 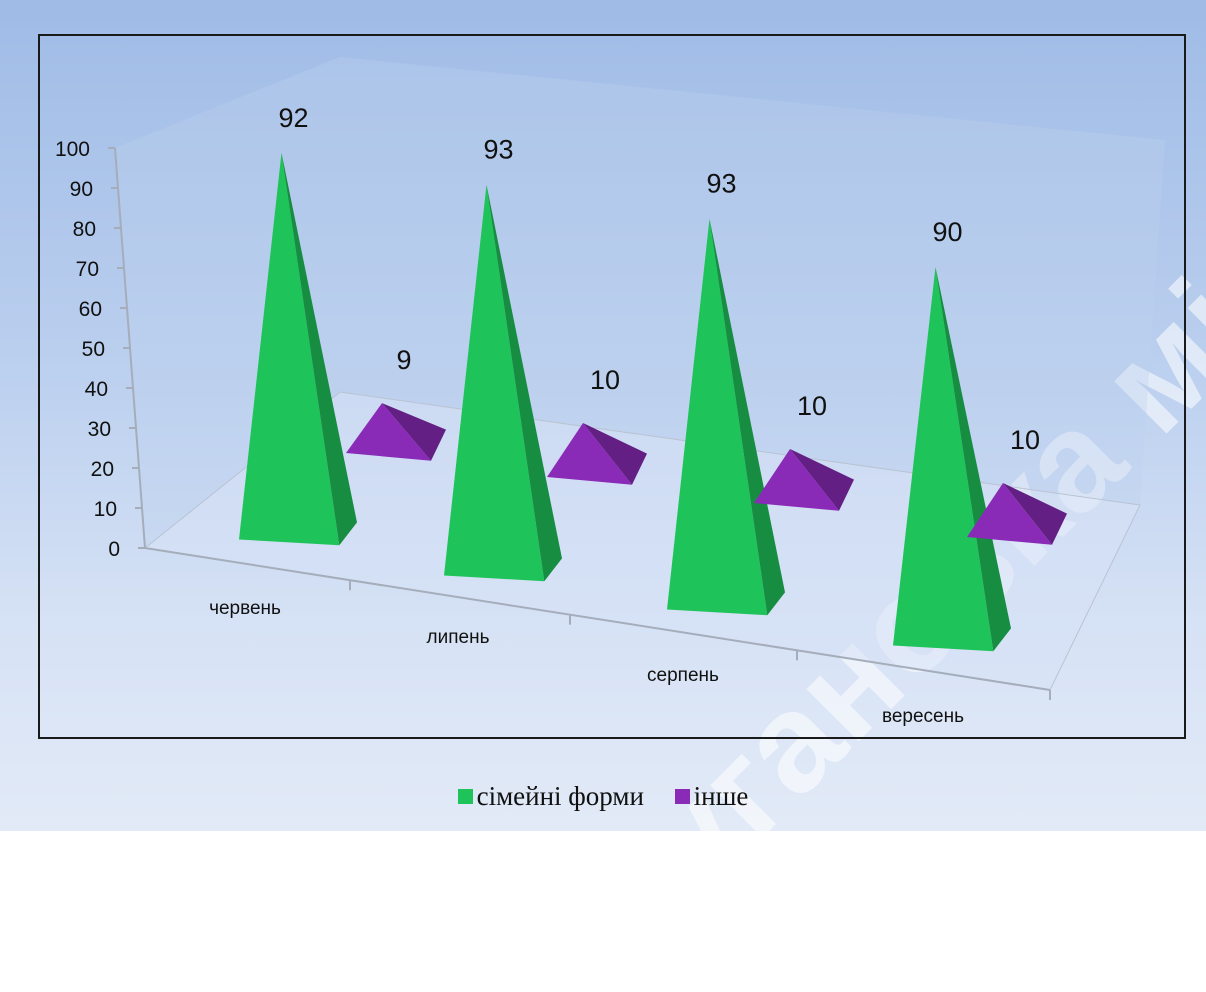 I want to click on x-category-label: серпень, so click(x=683, y=675).